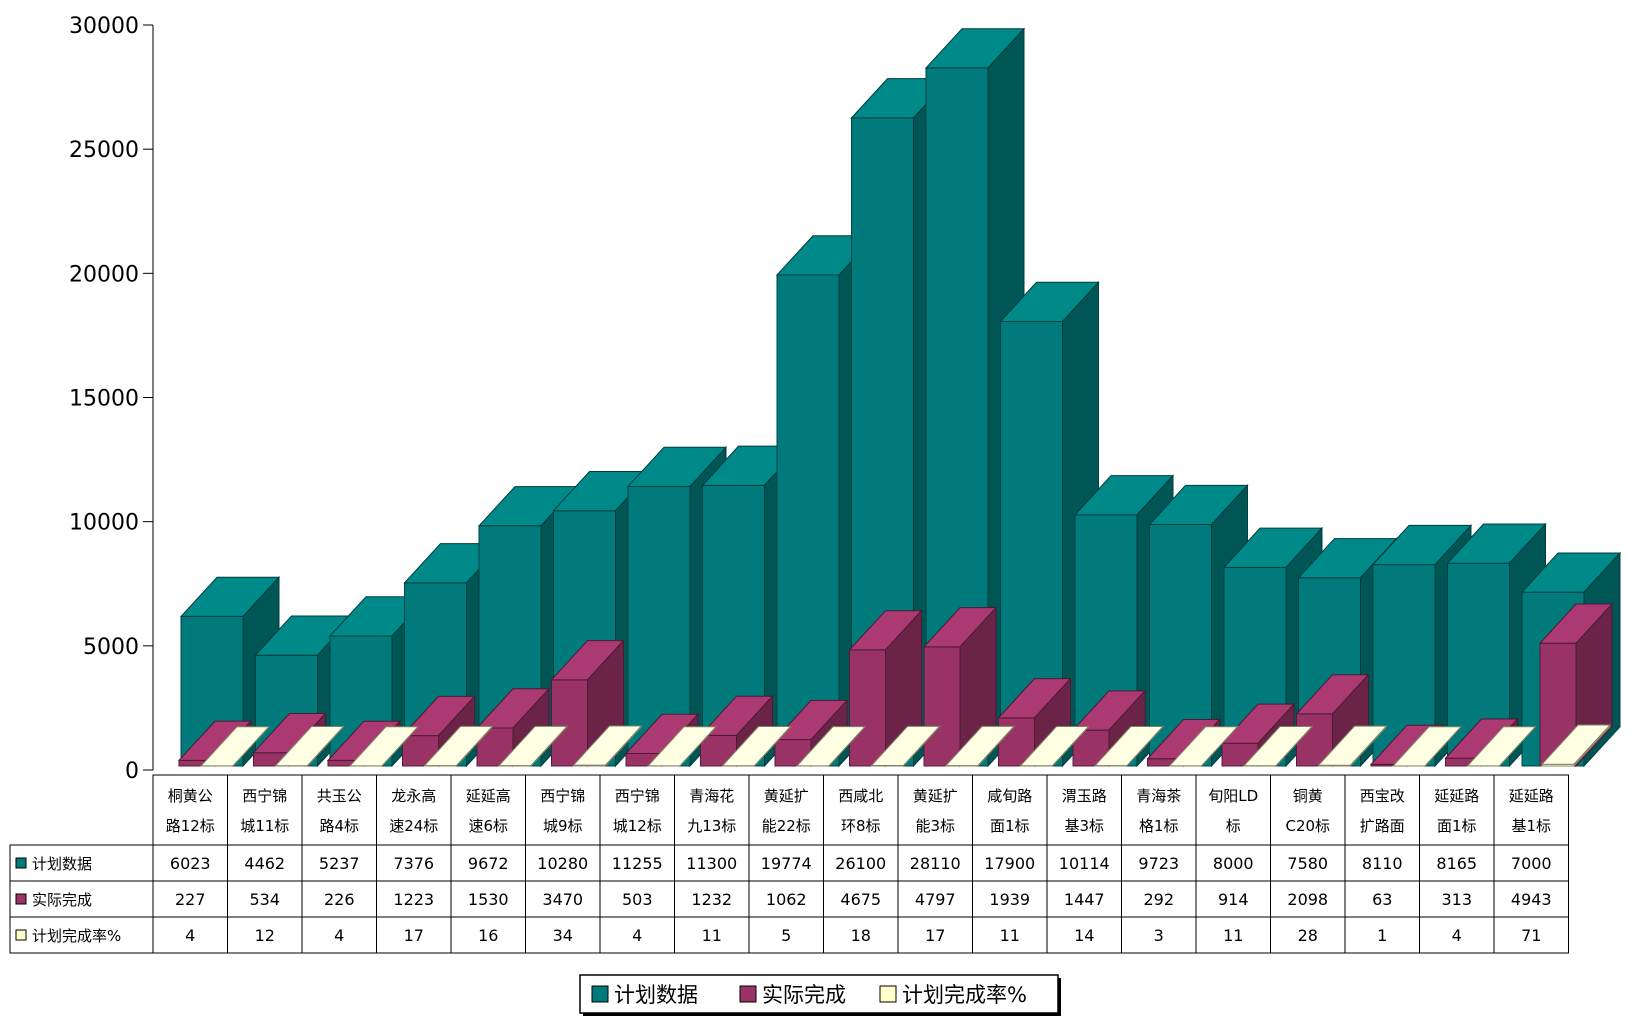 The width and height of the screenshot is (1629, 1021). Describe the element at coordinates (1531, 863) in the screenshot. I see `table-value: 7000` at that location.